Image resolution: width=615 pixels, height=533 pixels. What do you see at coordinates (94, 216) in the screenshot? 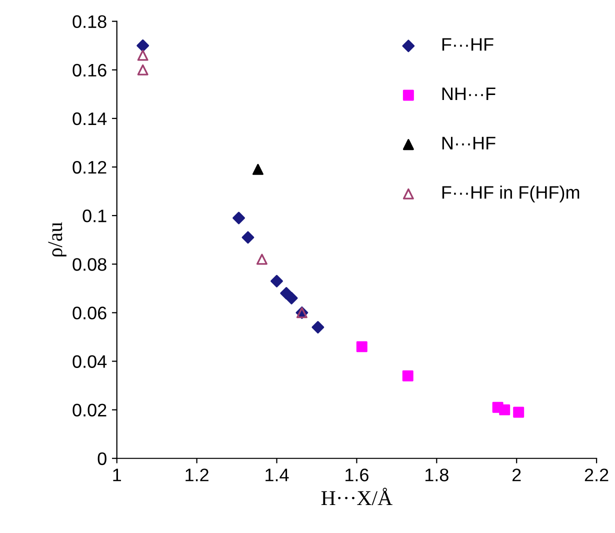
I see `y-tick-label: 0.1` at bounding box center [94, 216].